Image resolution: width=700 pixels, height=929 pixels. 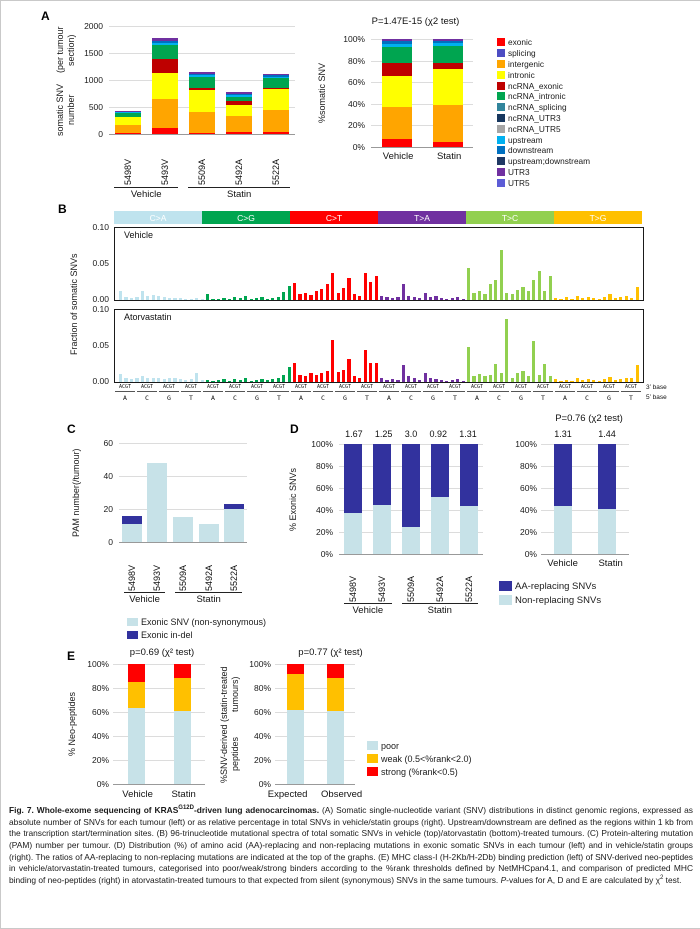 What do you see at coordinates (537, 107) in the screenshot?
I see `legend-label: ncRNA_splicing` at bounding box center [537, 107].